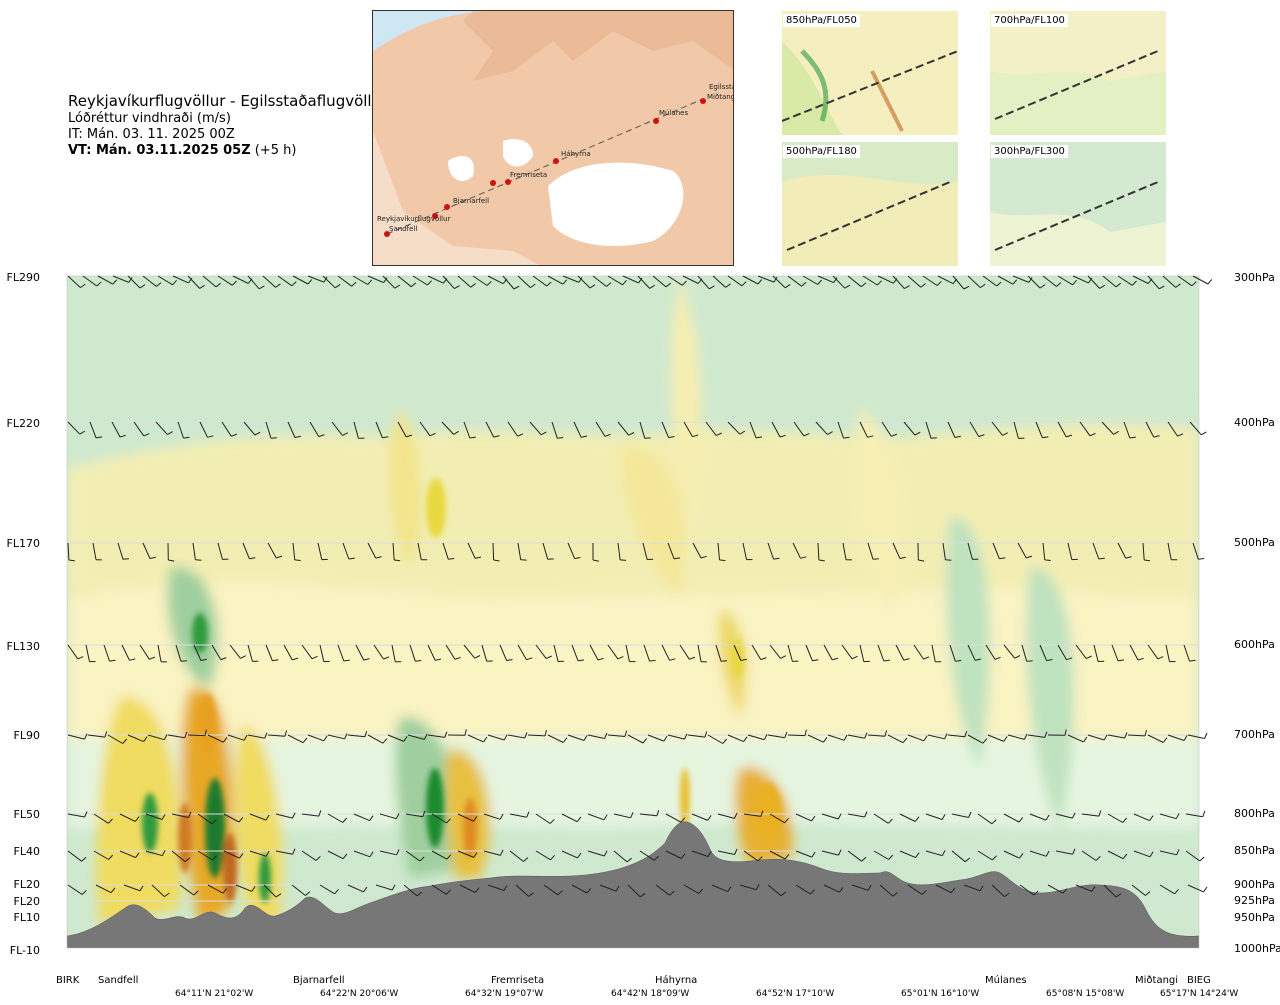 This screenshot has height=1005, width=1280. What do you see at coordinates (518, 153) in the screenshot?
I see `glacier-hofsjokull` at bounding box center [518, 153].